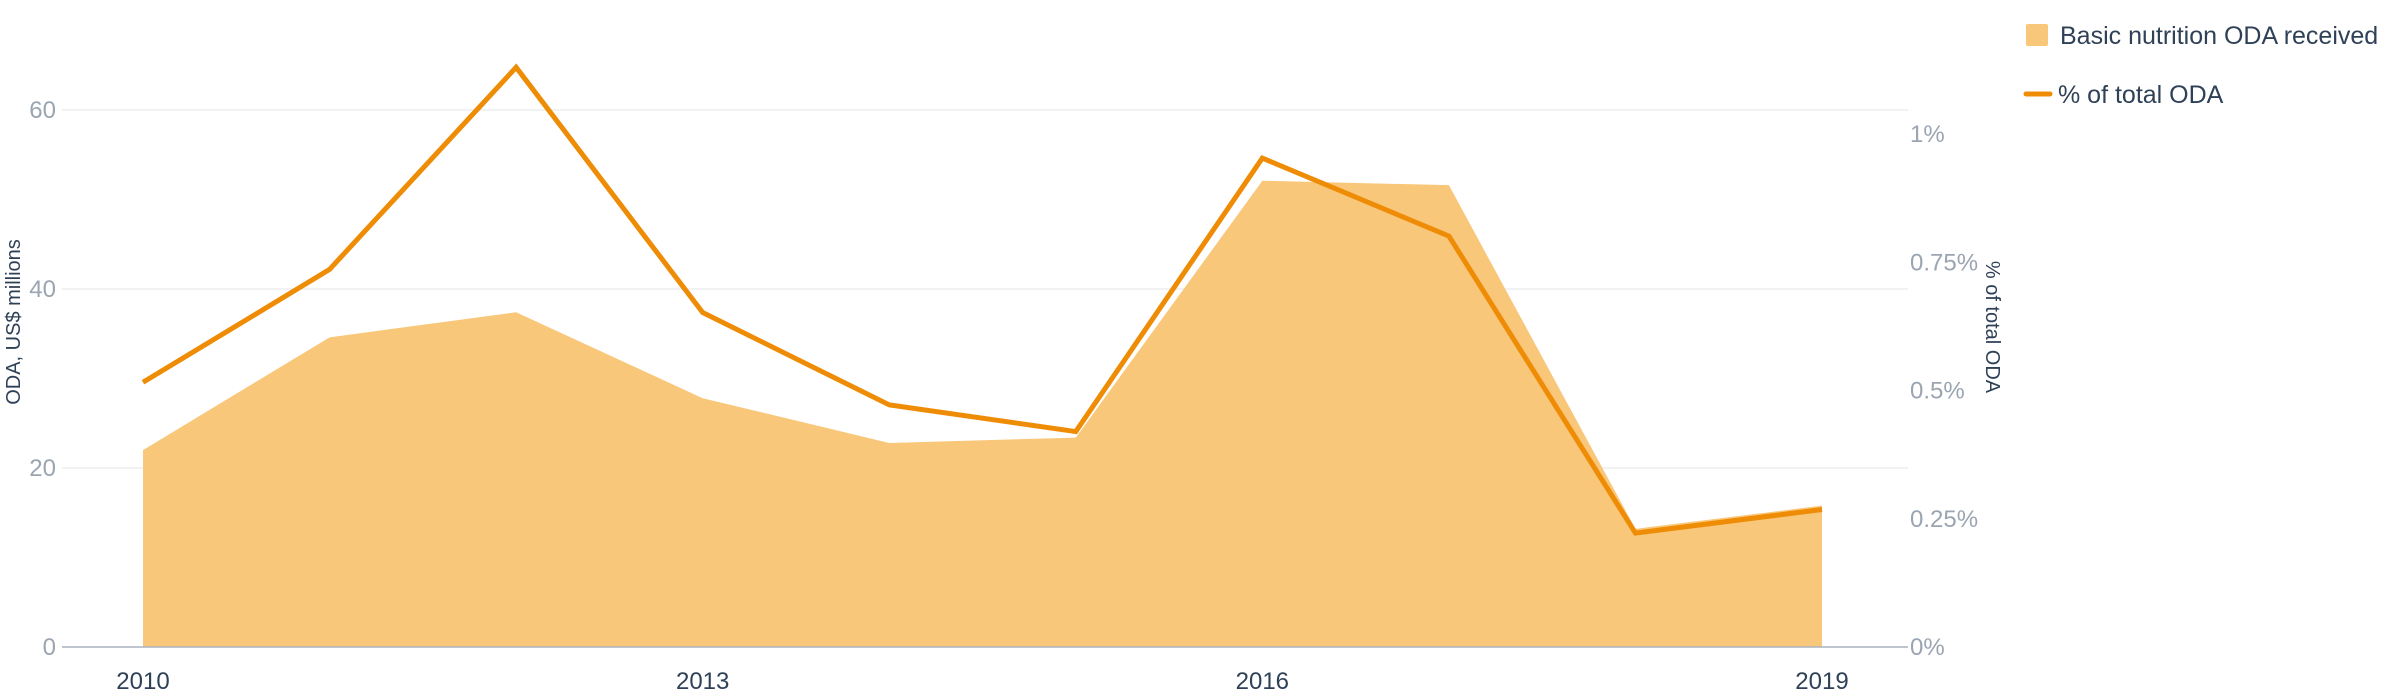 Image resolution: width=2400 pixels, height=700 pixels. I want to click on left-tick-label: 40, so click(42, 289).